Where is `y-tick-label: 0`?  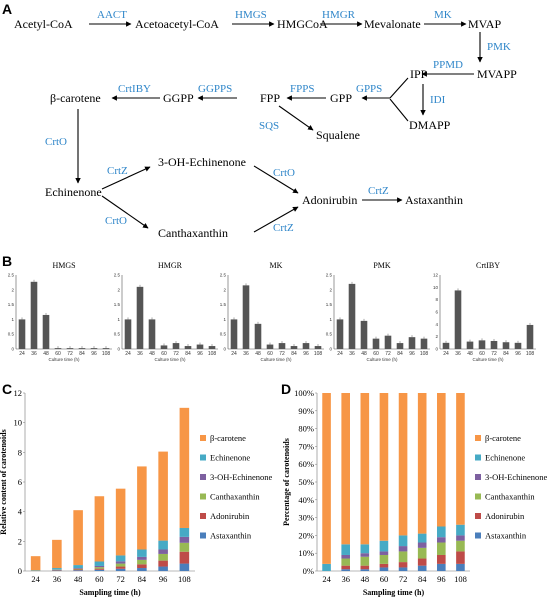 y-tick-label: 0 is located at coordinates (12, 349).